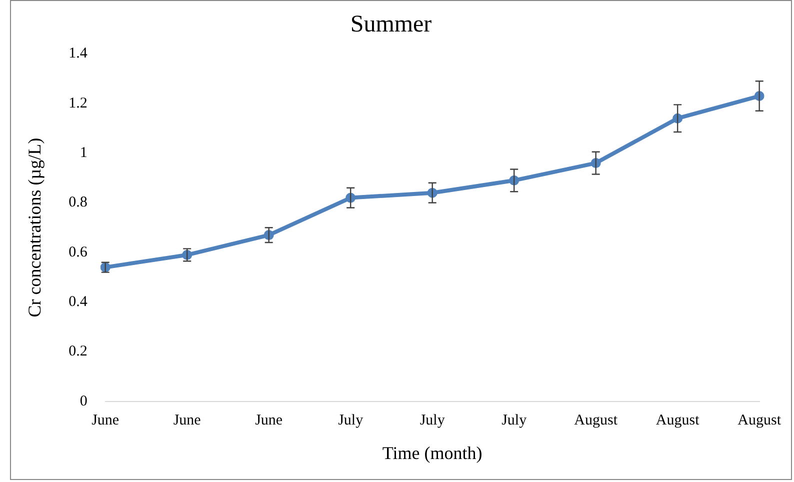 Image resolution: width=794 pixels, height=482 pixels. Describe the element at coordinates (391, 25) in the screenshot. I see `chart-title: Summer` at that location.